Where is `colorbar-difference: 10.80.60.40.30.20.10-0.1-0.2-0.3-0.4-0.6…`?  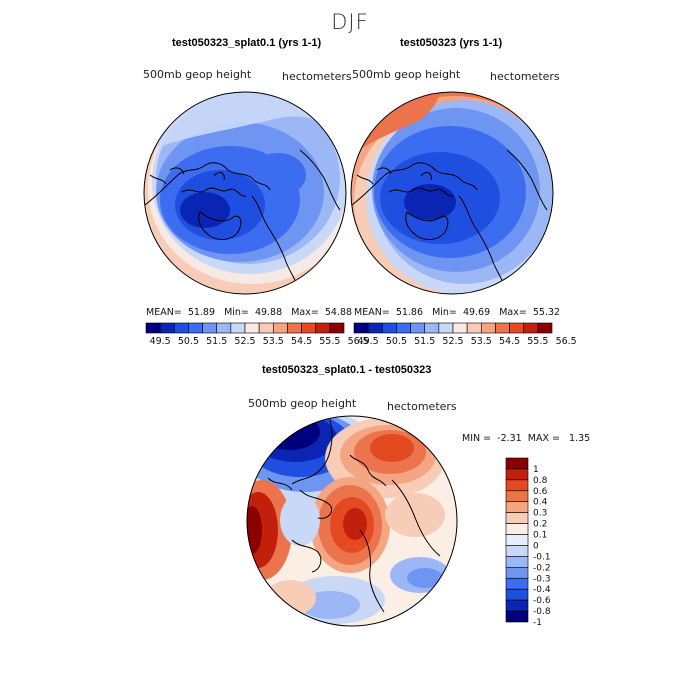 colorbar-difference: 10.80.60.40.30.20.10-0.1-0.2-0.3-0.4-0.6… is located at coordinates (528, 542).